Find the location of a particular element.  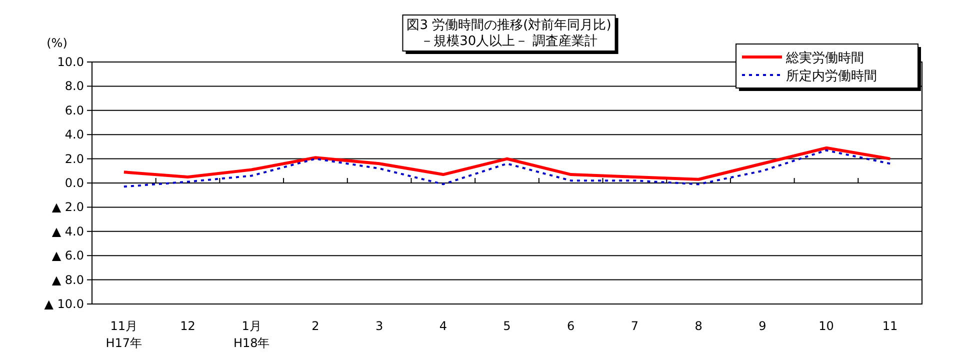

y-axis-title: (%) is located at coordinates (57, 43).